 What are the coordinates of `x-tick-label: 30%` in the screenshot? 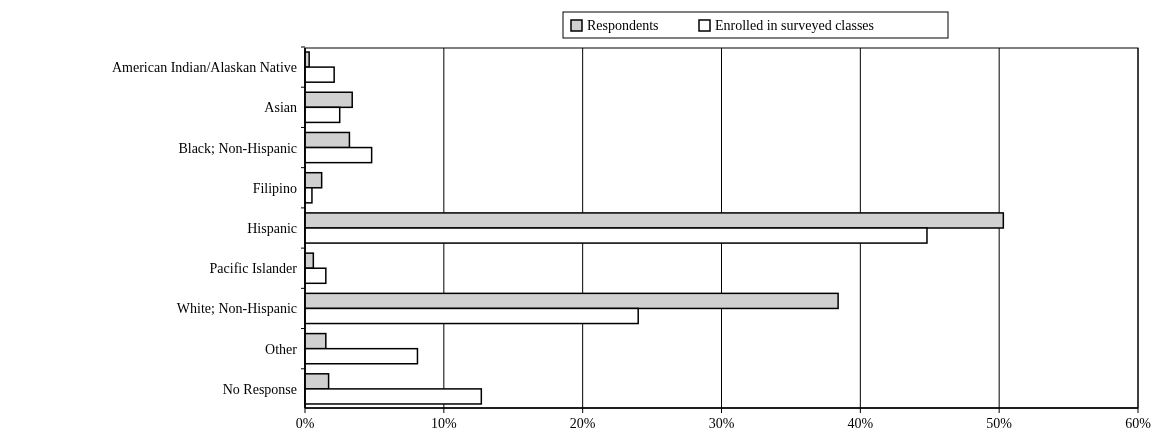 It's located at (721, 423).